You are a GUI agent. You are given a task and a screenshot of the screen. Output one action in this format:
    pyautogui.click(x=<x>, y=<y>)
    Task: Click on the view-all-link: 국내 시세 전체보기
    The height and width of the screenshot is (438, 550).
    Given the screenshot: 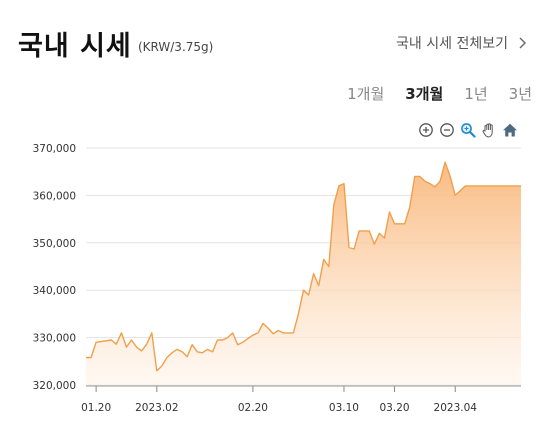 What is the action you would take?
    pyautogui.click(x=463, y=43)
    